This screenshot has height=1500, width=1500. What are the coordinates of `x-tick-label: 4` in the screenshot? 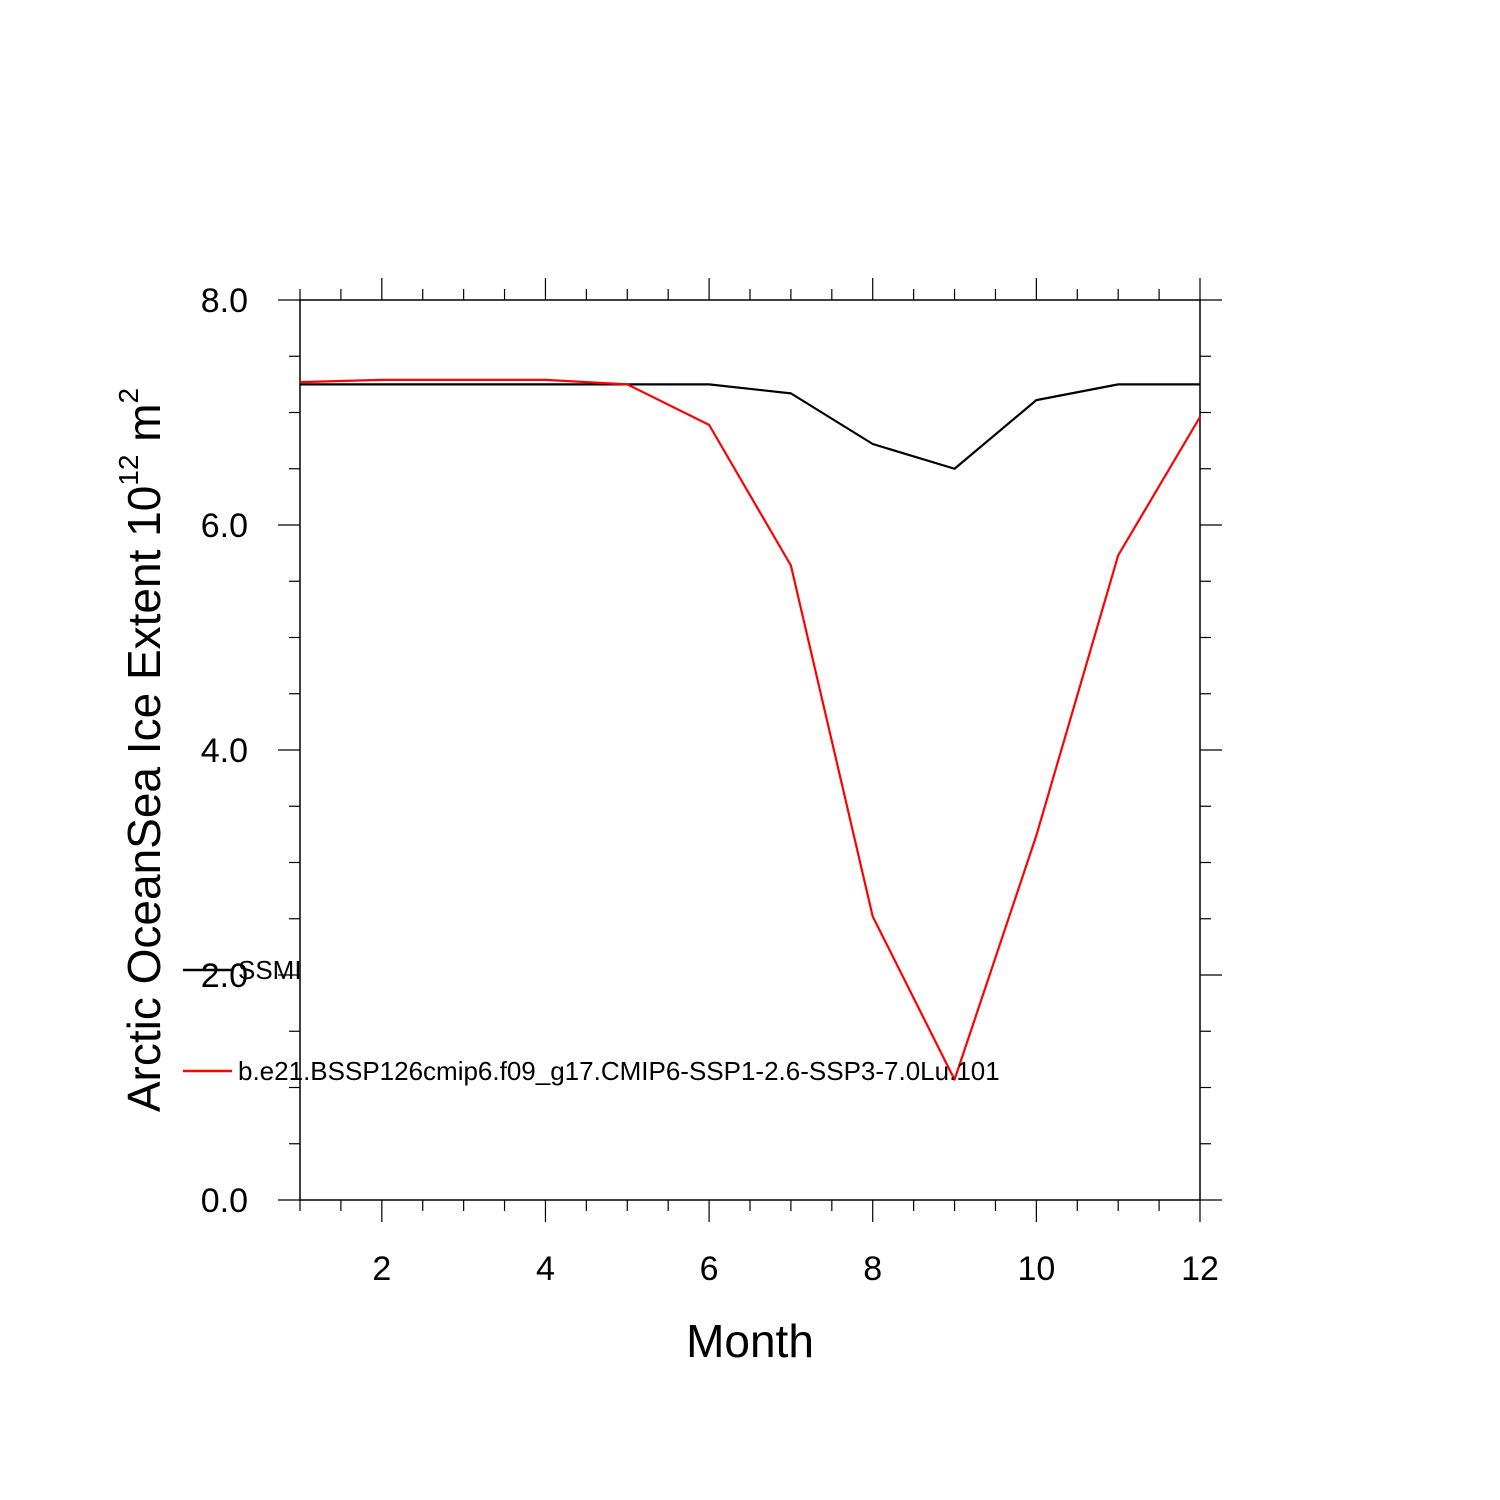 It's located at (545, 1269).